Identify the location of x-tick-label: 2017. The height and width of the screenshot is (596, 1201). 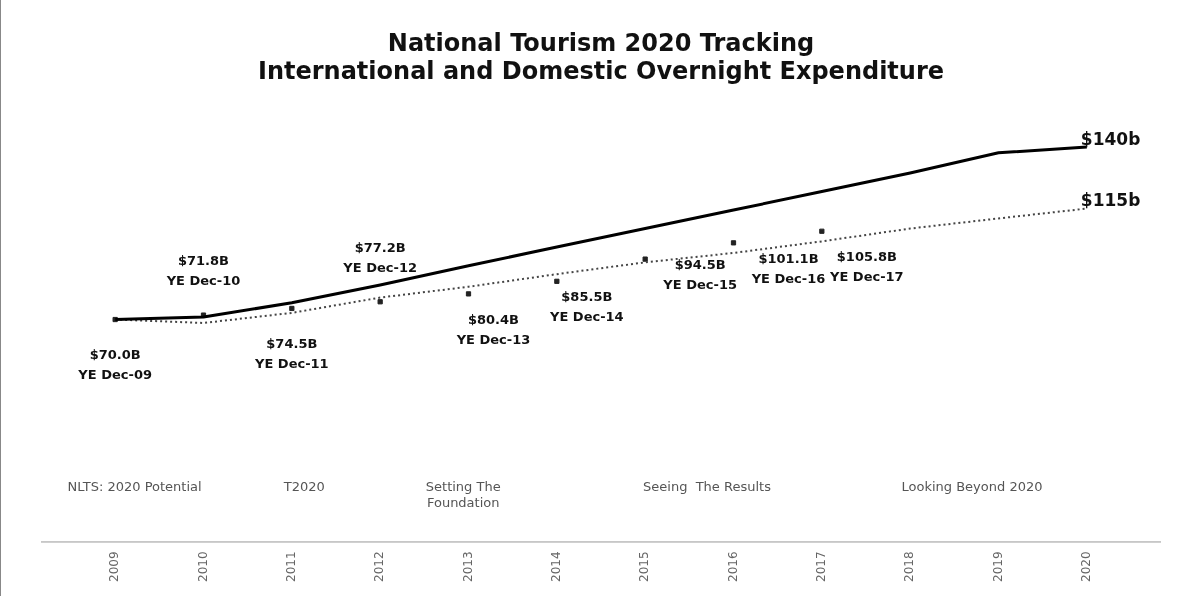
(820, 567).